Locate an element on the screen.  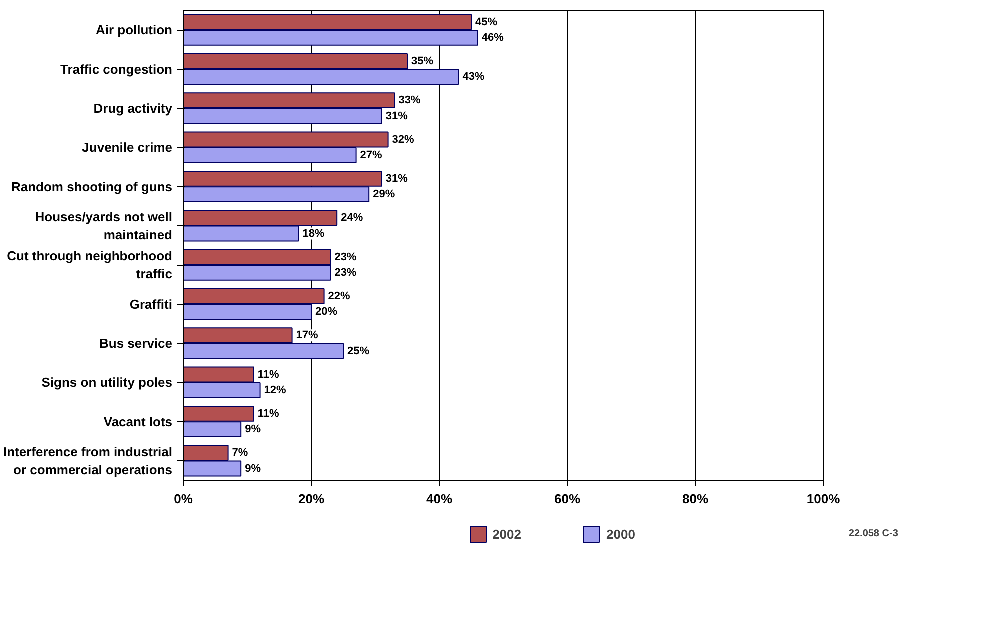
y-tick-label: Vacant lots is located at coordinates (138, 422).